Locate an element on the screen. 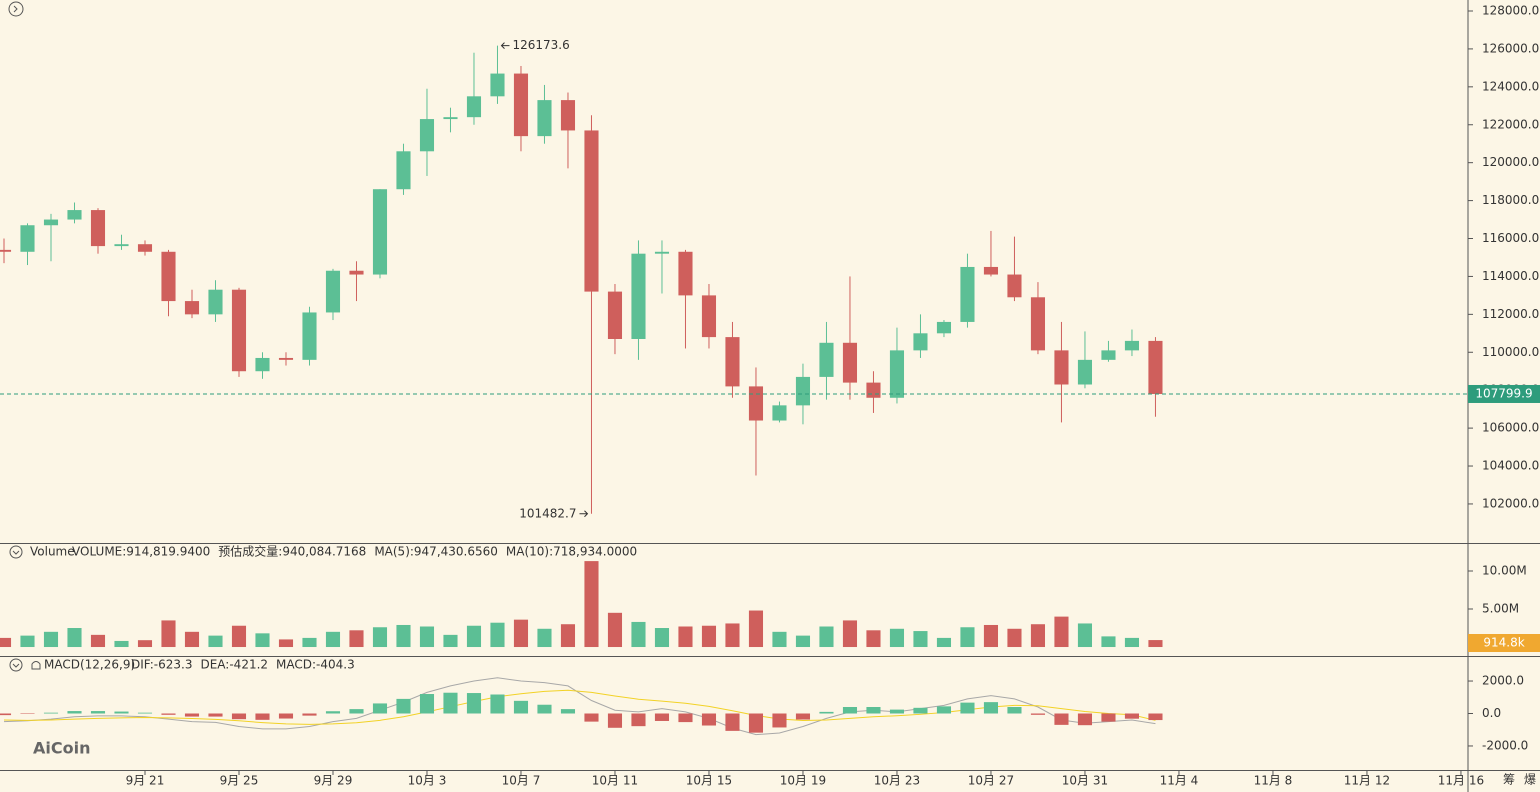  y-tick-label: 5.00M is located at coordinates (1500, 609).